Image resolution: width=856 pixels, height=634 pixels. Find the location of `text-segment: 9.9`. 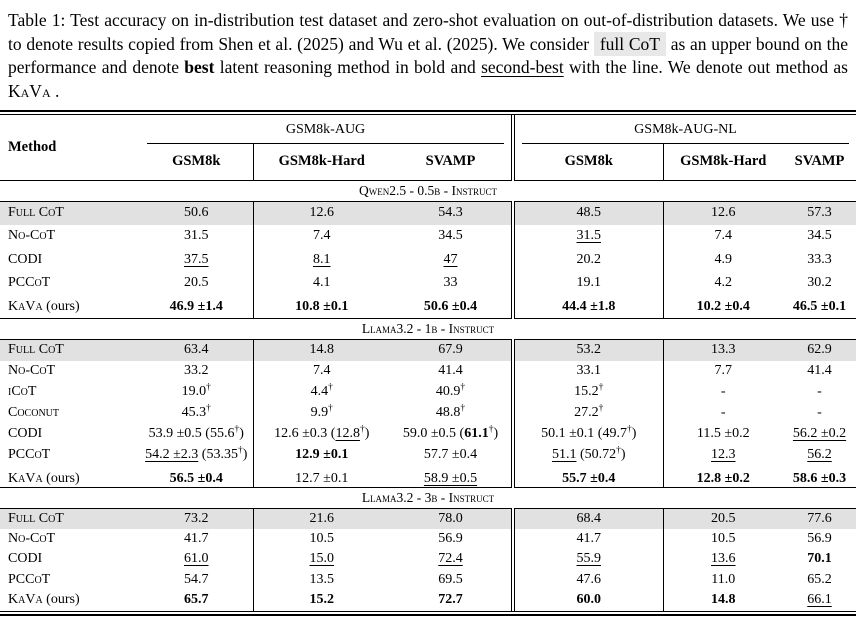

text-segment: 9.9 is located at coordinates (319, 413).